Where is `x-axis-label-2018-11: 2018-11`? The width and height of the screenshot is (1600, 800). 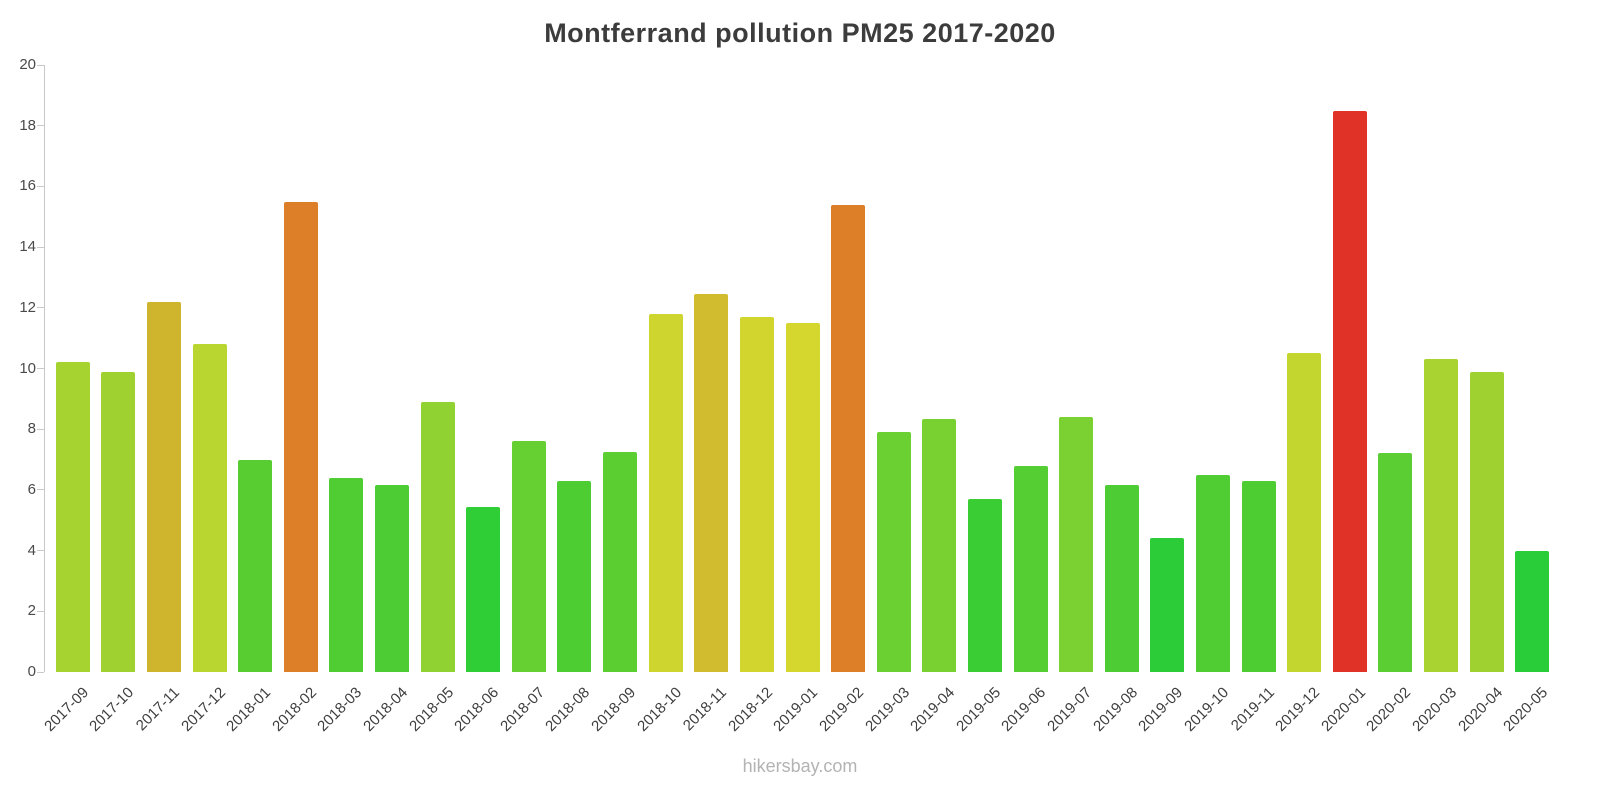
x-axis-label-2018-11: 2018-11 is located at coordinates (705, 709).